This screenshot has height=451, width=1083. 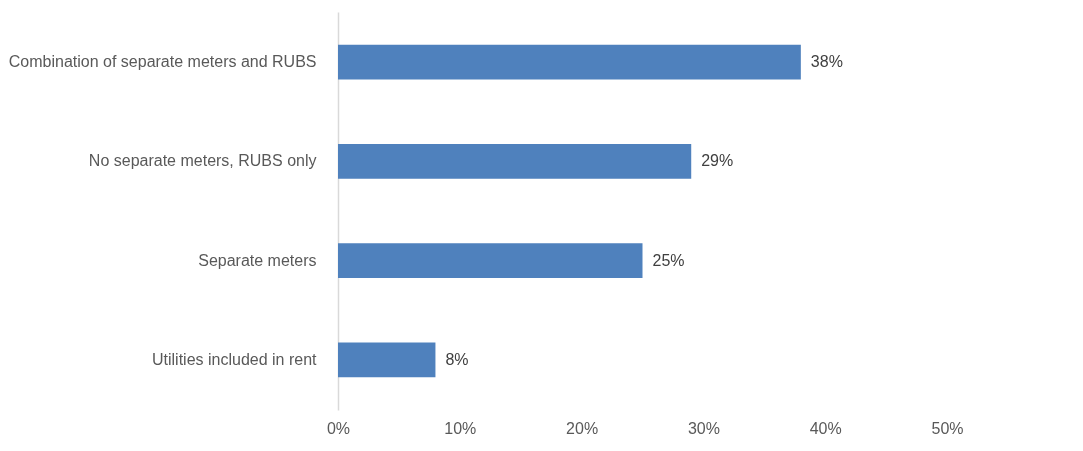 I want to click on x-tick-label: 30%, so click(x=703, y=428).